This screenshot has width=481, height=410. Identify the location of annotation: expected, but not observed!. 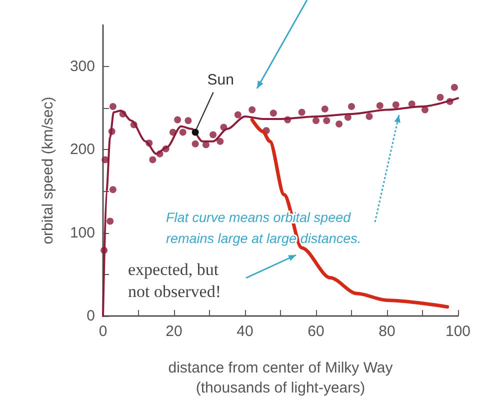
(175, 280).